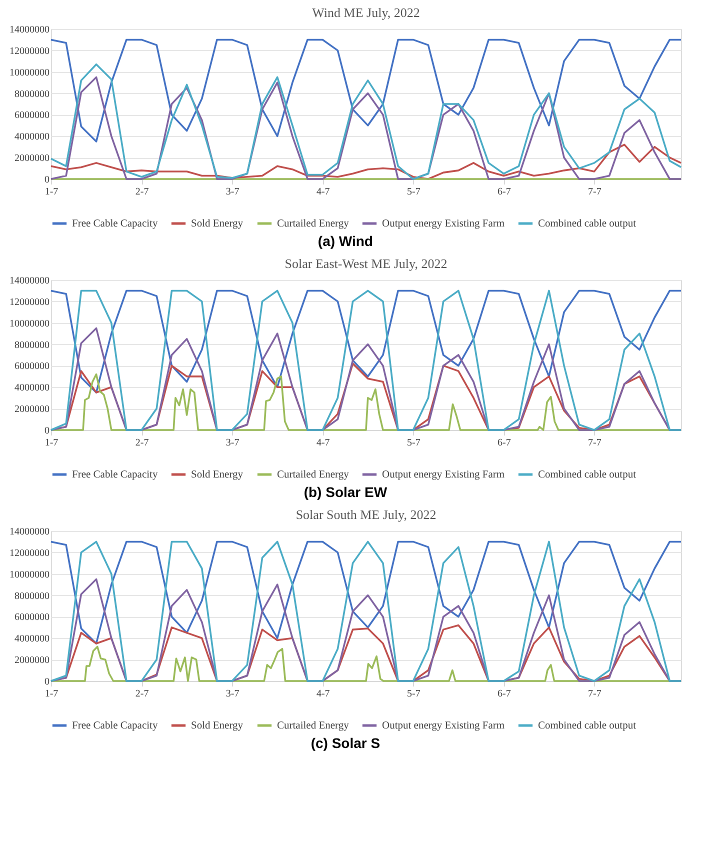 This screenshot has width=716, height=859. Describe the element at coordinates (366, 263) in the screenshot. I see `chart-title: Solar East-West ME July, 2022` at that location.